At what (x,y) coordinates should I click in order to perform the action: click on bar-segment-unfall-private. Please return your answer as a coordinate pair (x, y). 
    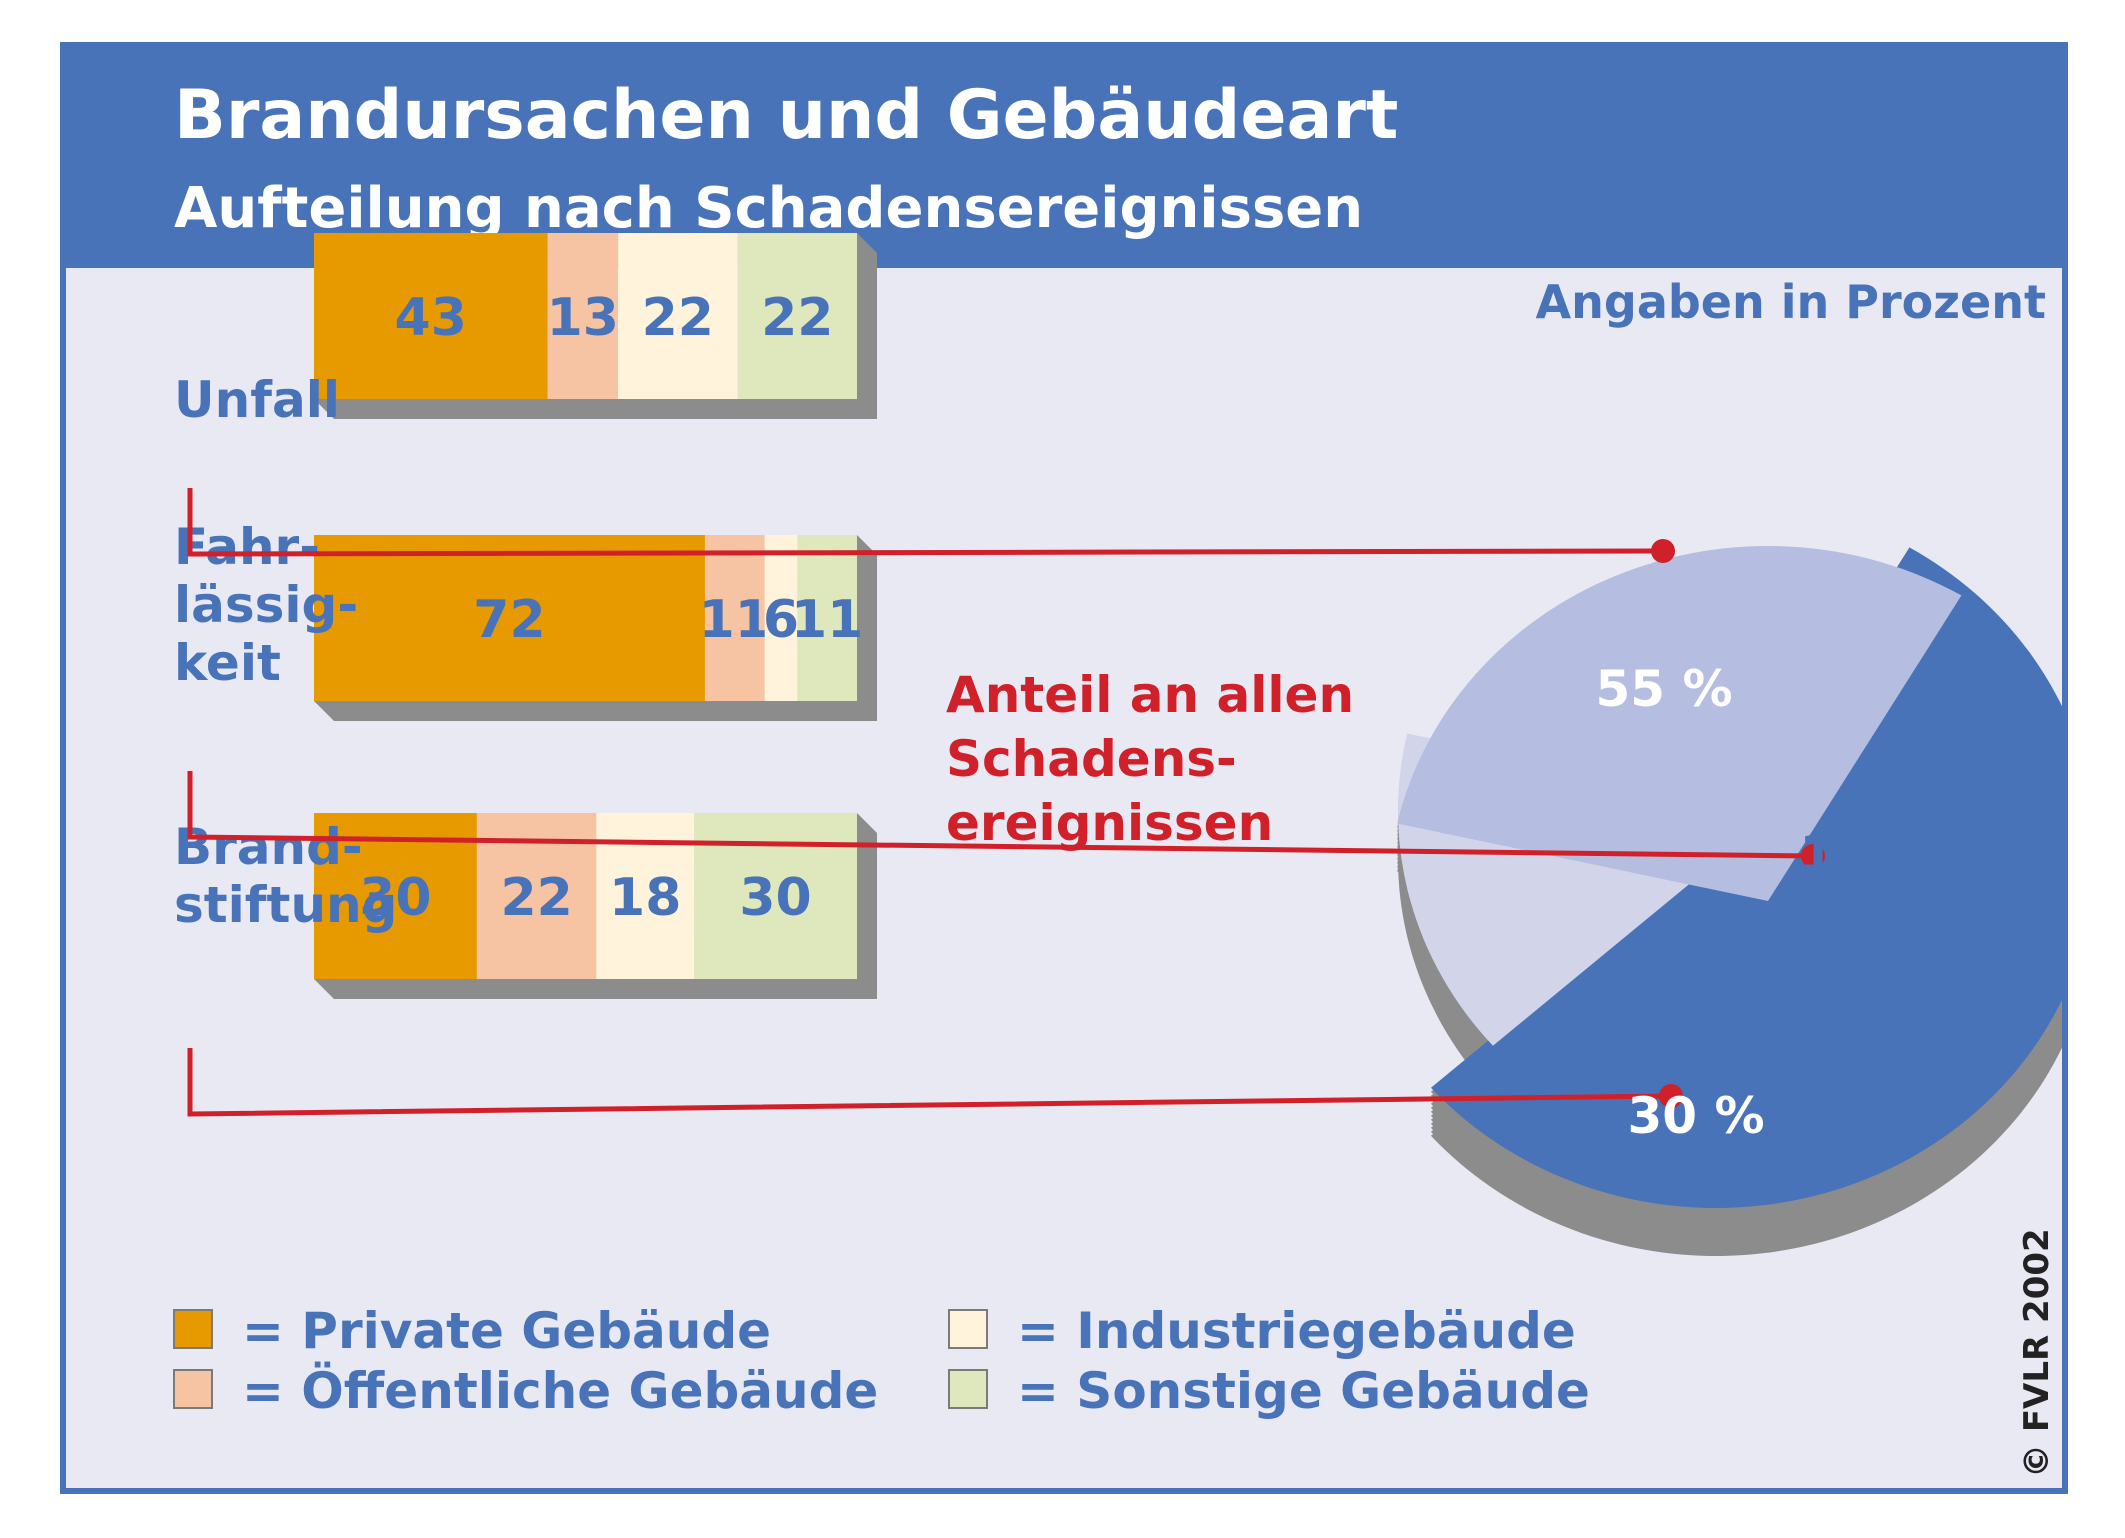
    Looking at the image, I should click on (431, 316).